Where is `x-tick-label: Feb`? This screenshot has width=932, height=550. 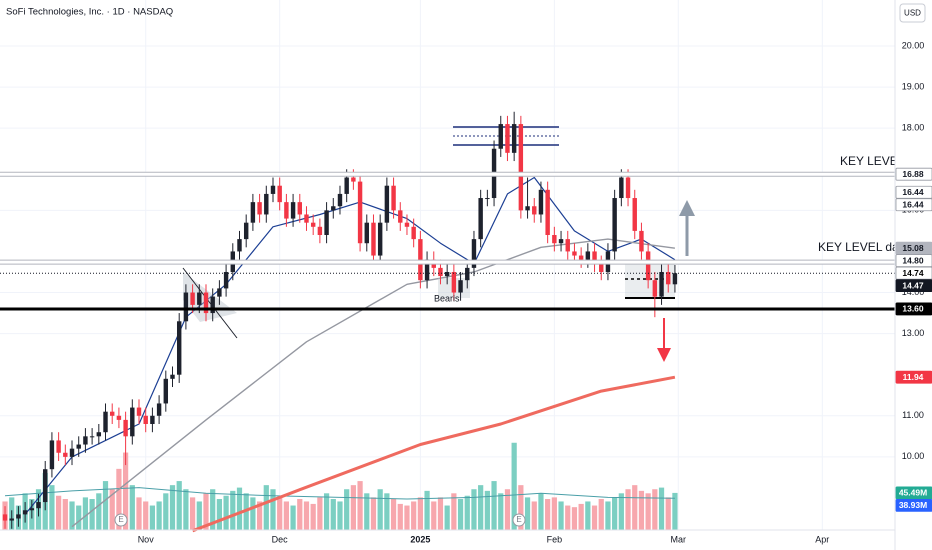 x-tick-label: Feb is located at coordinates (555, 539).